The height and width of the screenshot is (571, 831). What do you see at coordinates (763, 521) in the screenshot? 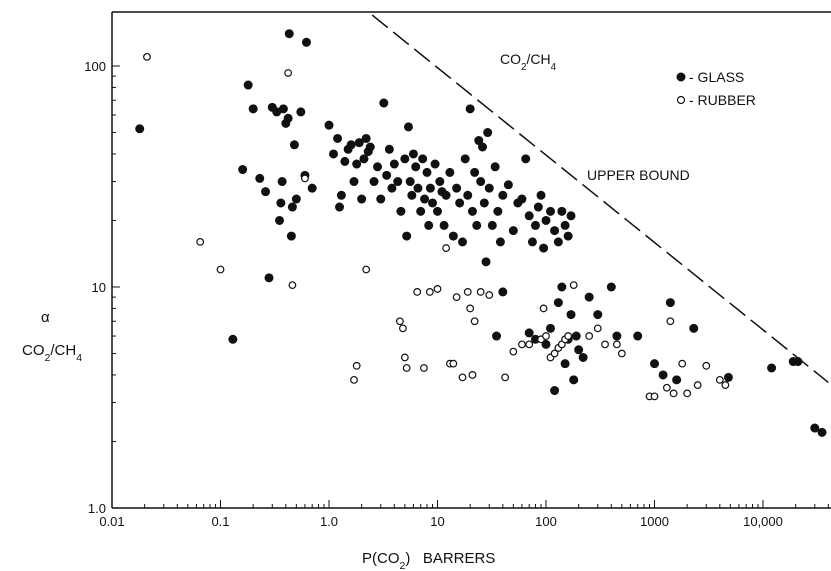
I see `x-tick-label: 10,000` at bounding box center [763, 521].